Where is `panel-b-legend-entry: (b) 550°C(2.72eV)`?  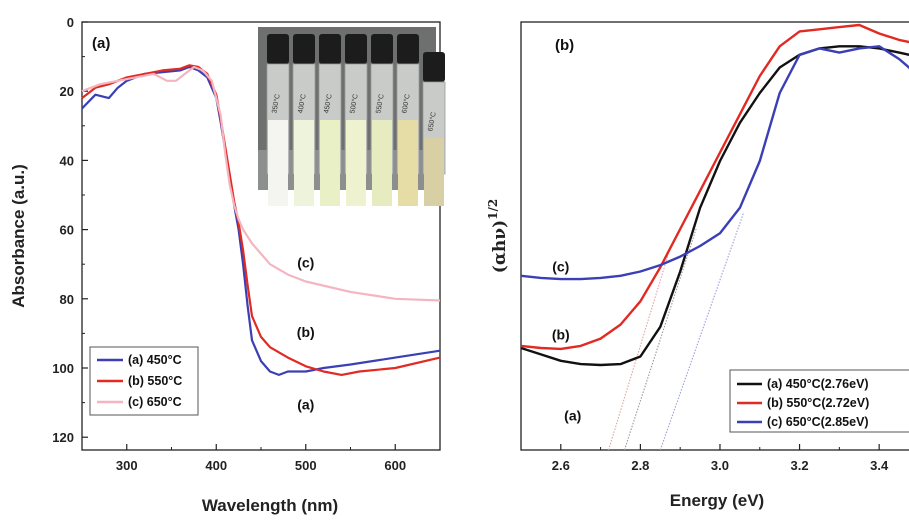
panel-b-legend-entry: (b) 550°C(2.72eV) is located at coordinates (818, 403).